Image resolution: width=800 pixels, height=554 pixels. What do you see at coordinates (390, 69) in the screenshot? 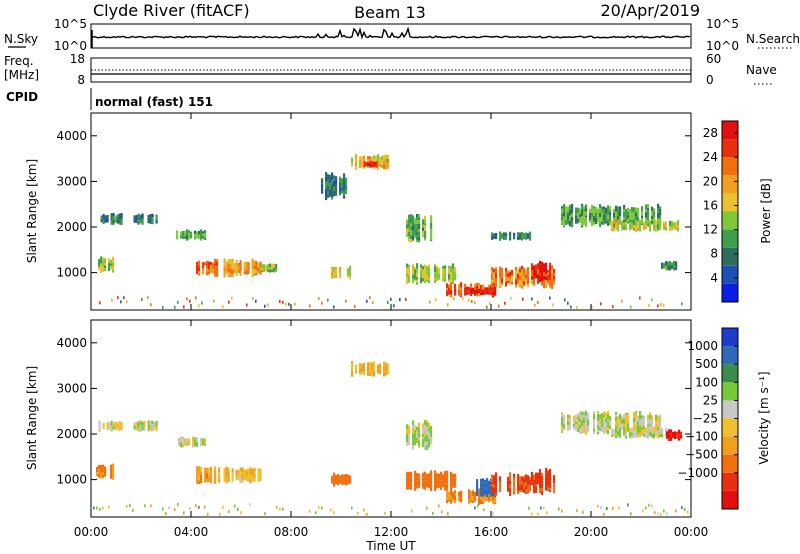
I see `freq-panel: 18 8 60 0 Freq. [MHz] Nave` at bounding box center [390, 69].